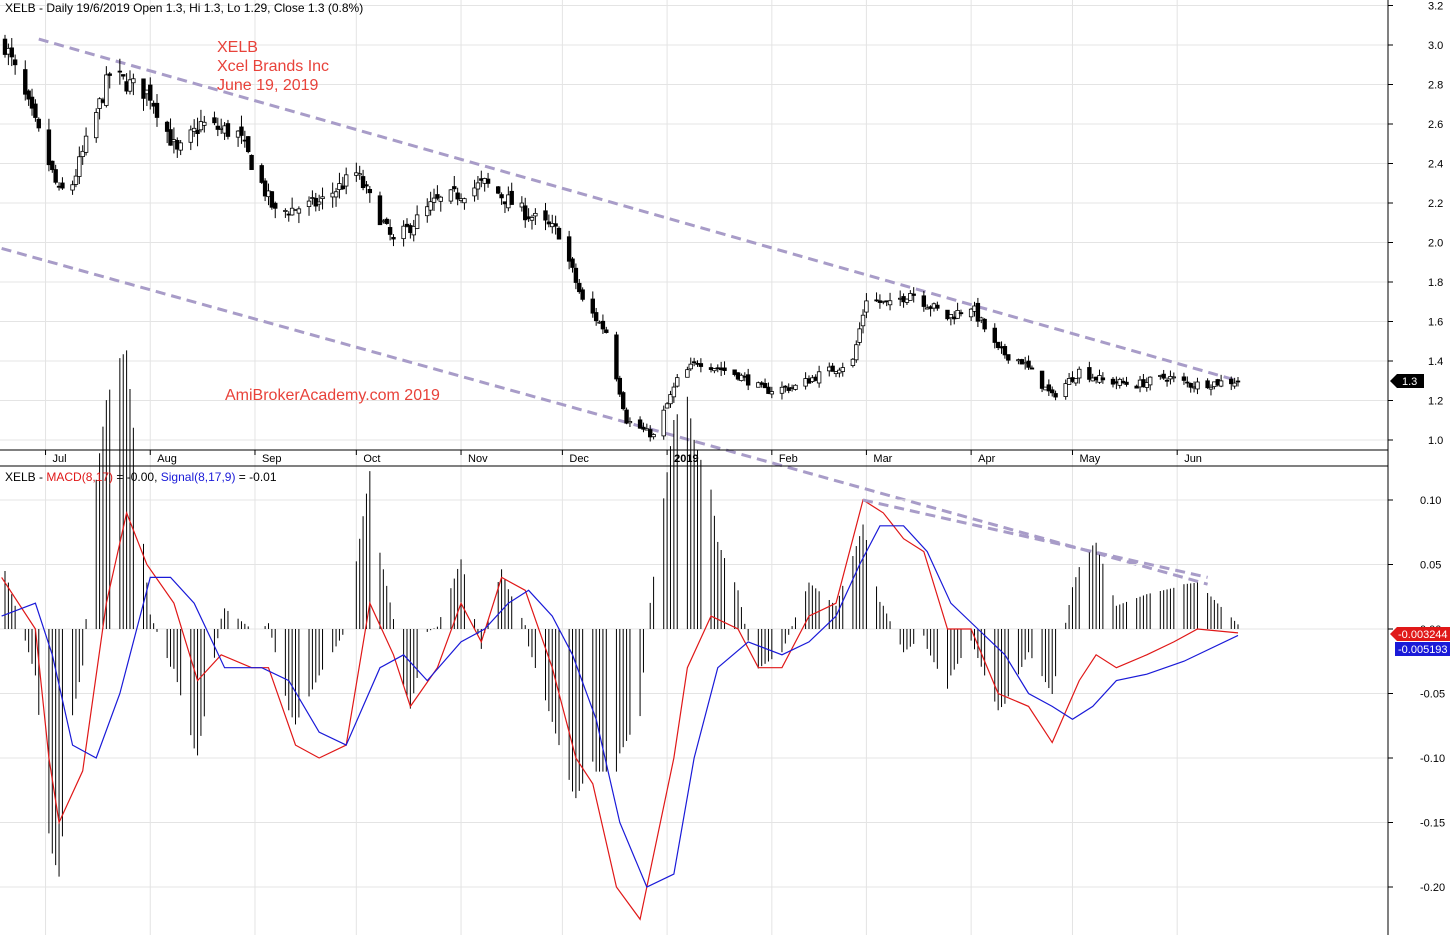 The width and height of the screenshot is (1450, 935). What do you see at coordinates (20, 477) in the screenshot?
I see `macd-header-symbol: XELB` at bounding box center [20, 477].